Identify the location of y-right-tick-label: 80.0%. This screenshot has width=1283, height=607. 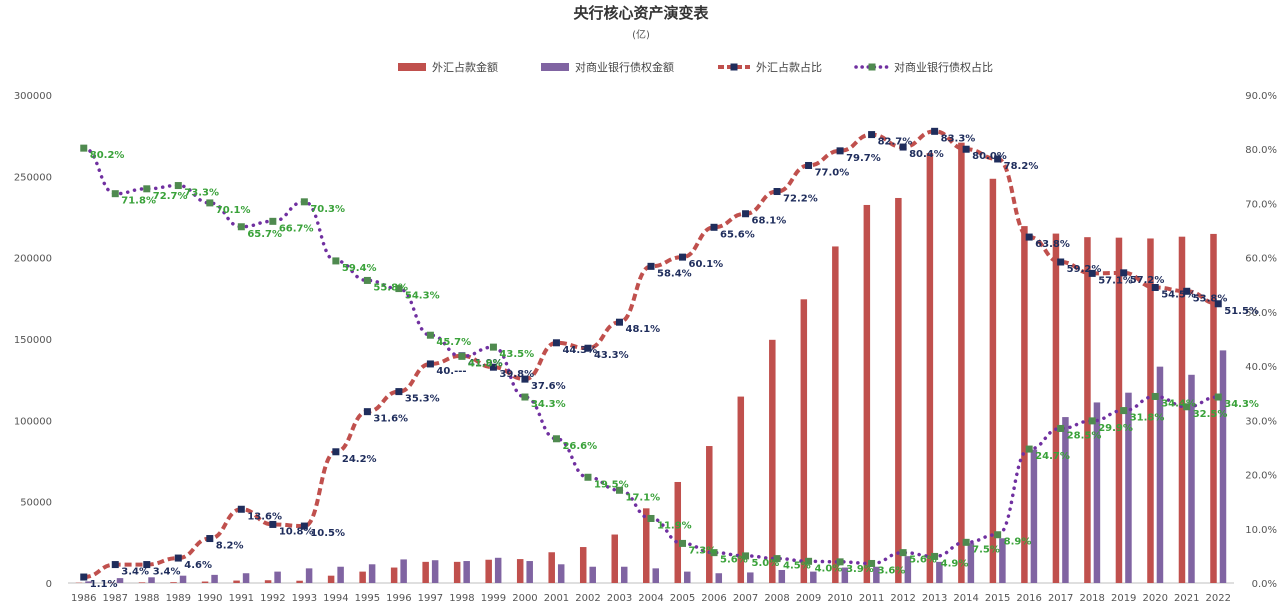
(1261, 150).